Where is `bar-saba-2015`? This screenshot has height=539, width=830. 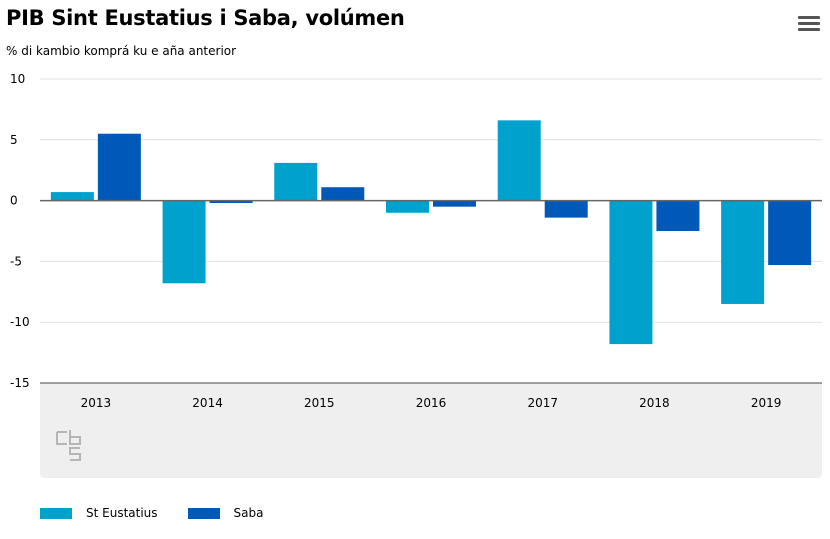
bar-saba-2015 is located at coordinates (343, 194).